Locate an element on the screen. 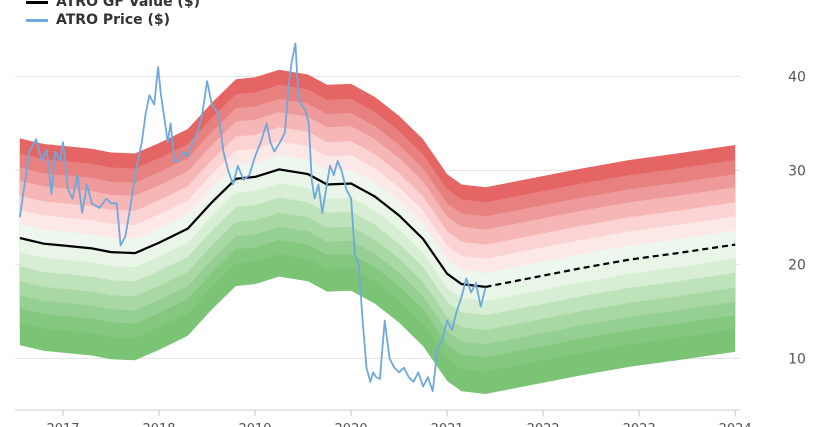 The width and height of the screenshot is (820, 427). legend-swatch-price is located at coordinates (37, 20).